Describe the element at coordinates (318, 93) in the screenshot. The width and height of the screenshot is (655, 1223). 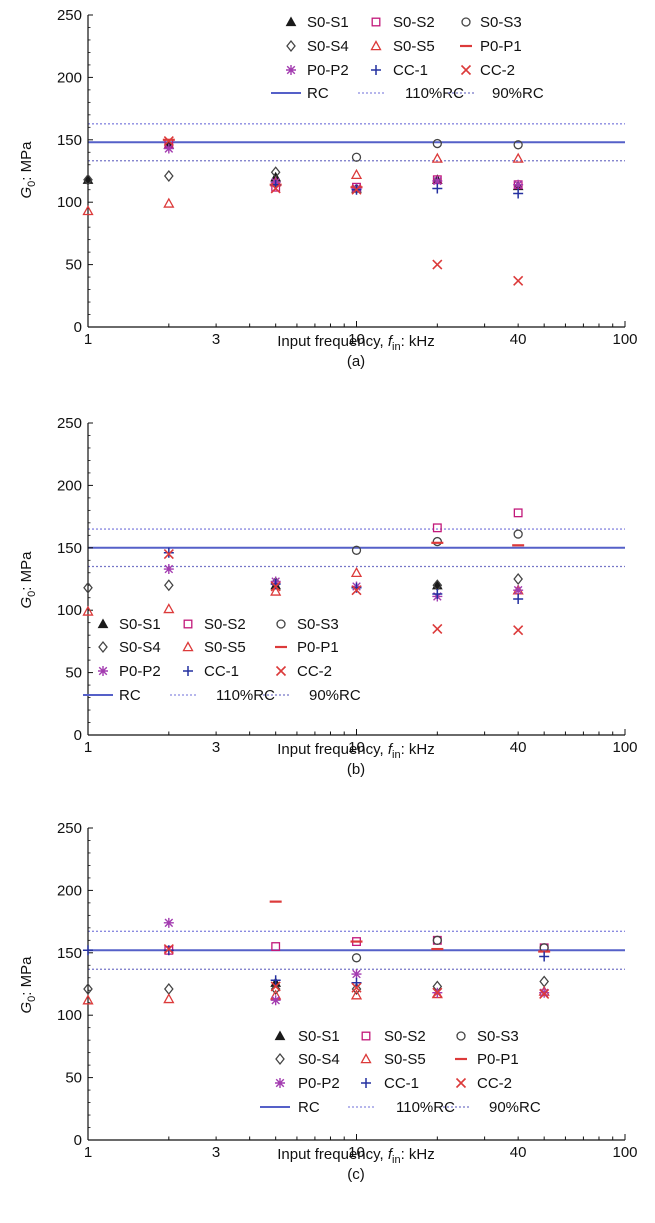
I see `legend-label: RC` at that location.